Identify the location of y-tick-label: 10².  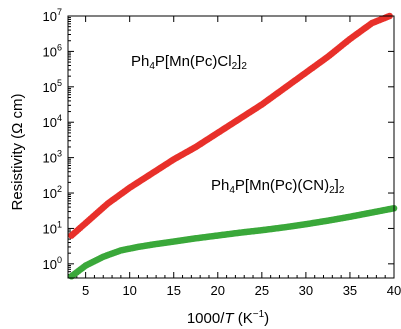
(52, 192).